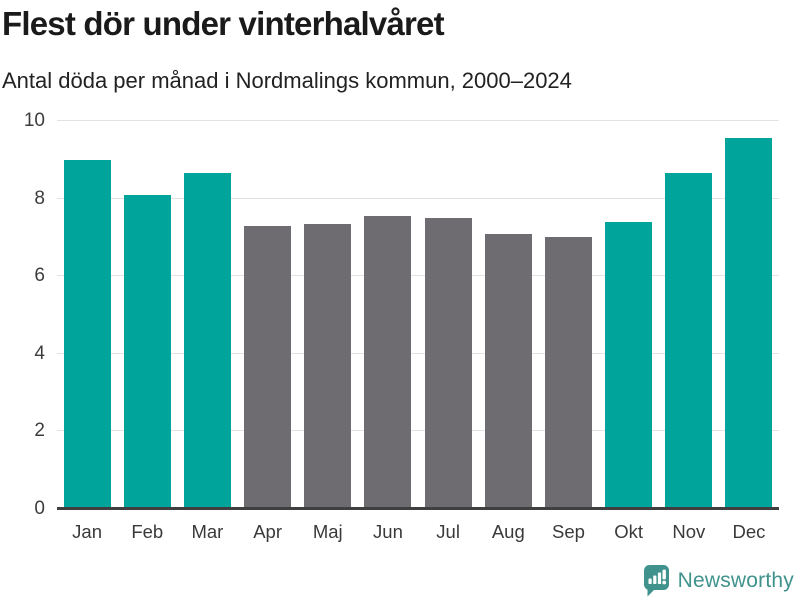  I want to click on bar-slot-jul, so click(448, 315).